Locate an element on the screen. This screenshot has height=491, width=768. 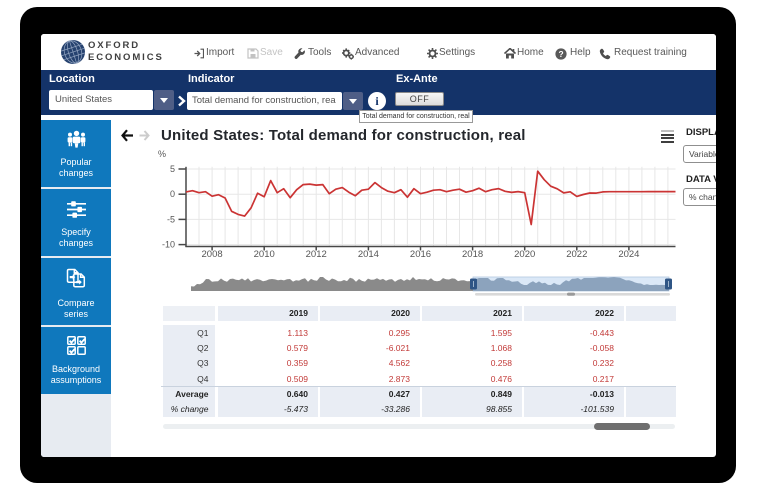
svg-text: -10 is located at coordinates (168, 245).